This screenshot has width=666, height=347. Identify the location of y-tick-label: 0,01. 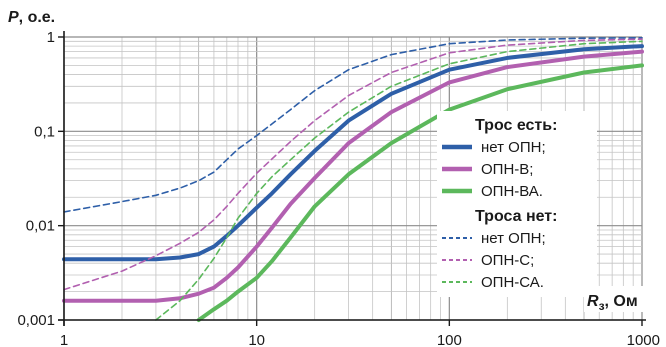
(40, 226).